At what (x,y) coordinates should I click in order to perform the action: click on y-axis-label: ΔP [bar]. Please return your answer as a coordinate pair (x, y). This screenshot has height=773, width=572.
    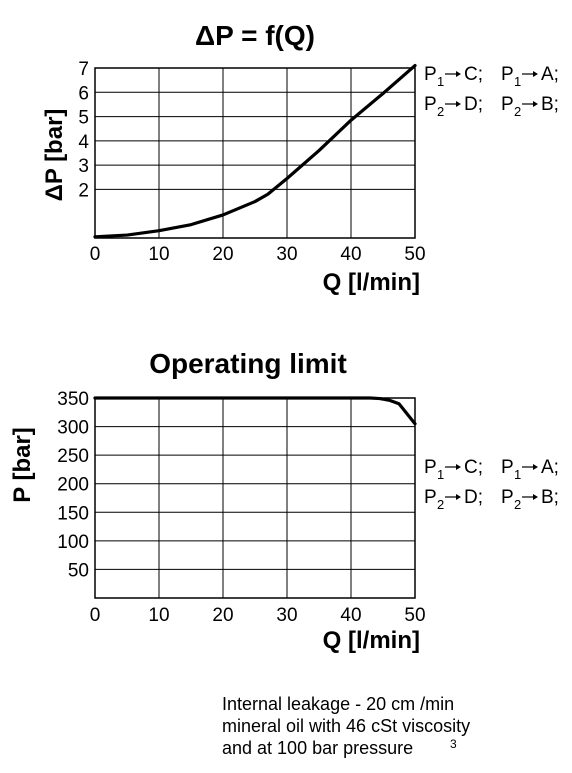
    Looking at the image, I should click on (54, 155).